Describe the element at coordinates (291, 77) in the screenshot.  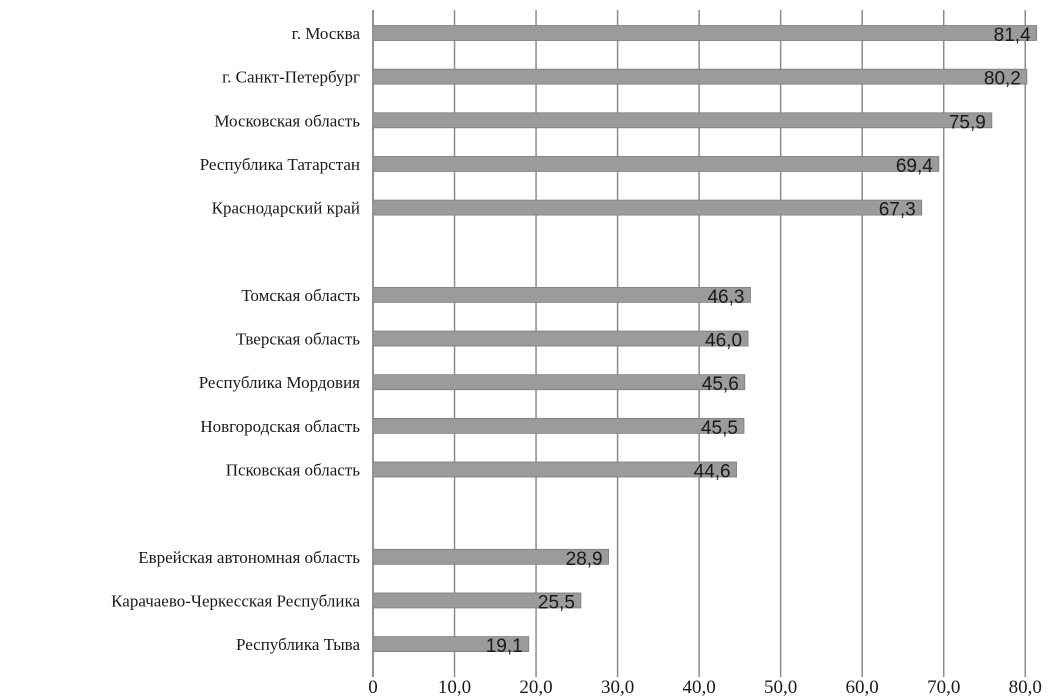
I see `category-label: г. Санкт-Петербург` at that location.